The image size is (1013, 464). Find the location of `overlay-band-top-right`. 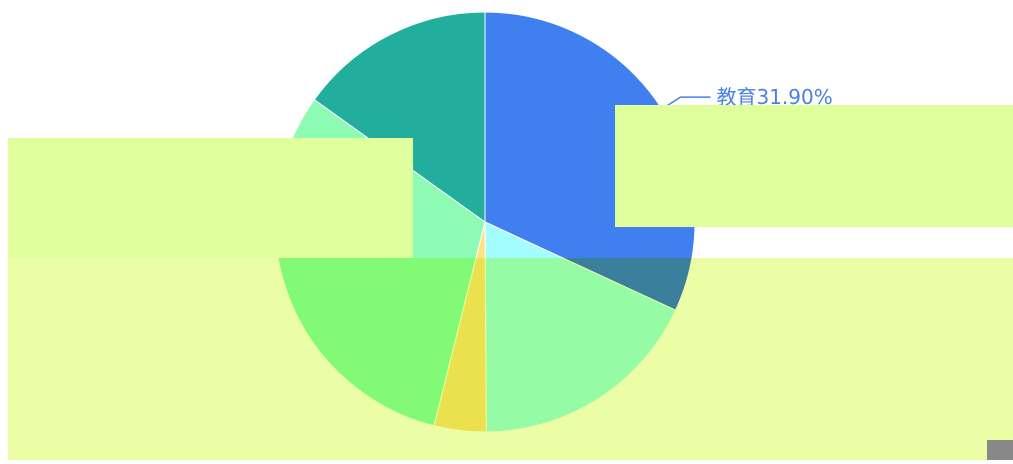

overlay-band-top-right is located at coordinates (814, 166).